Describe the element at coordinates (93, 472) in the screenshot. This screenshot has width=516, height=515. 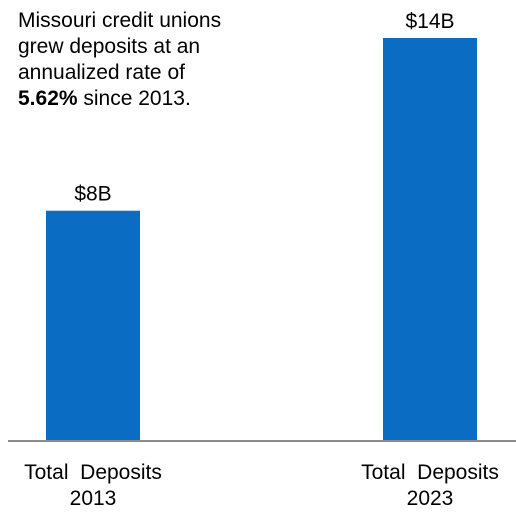
I see `category-label-1-line-1: Total Deposits` at that location.